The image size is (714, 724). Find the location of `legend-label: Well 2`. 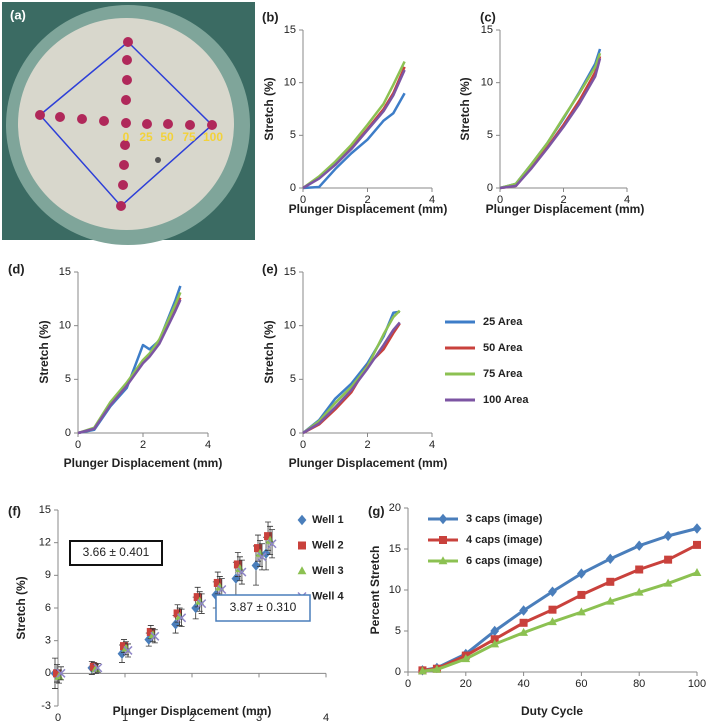

legend-label: Well 2 is located at coordinates (328, 545).